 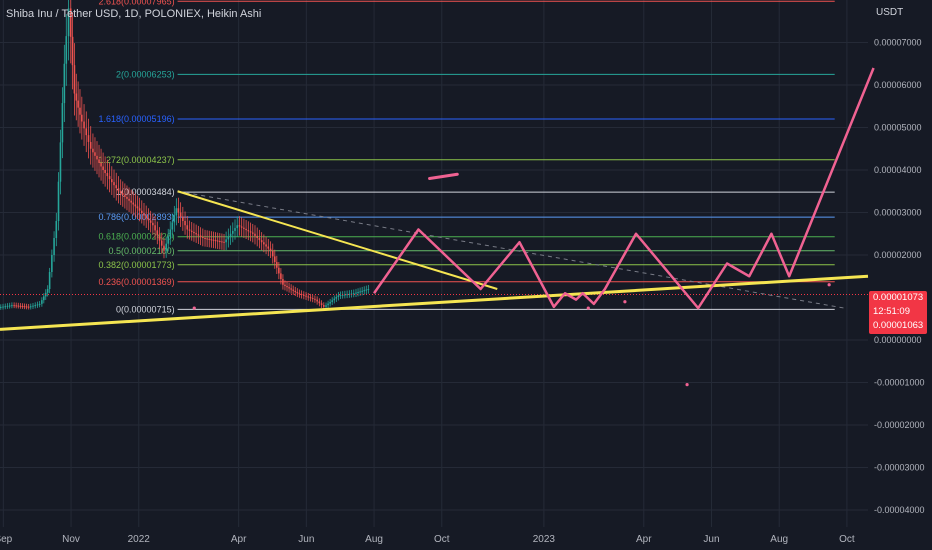 I want to click on fib-level-label: 0.5(0.00002100), so click(x=142, y=251).